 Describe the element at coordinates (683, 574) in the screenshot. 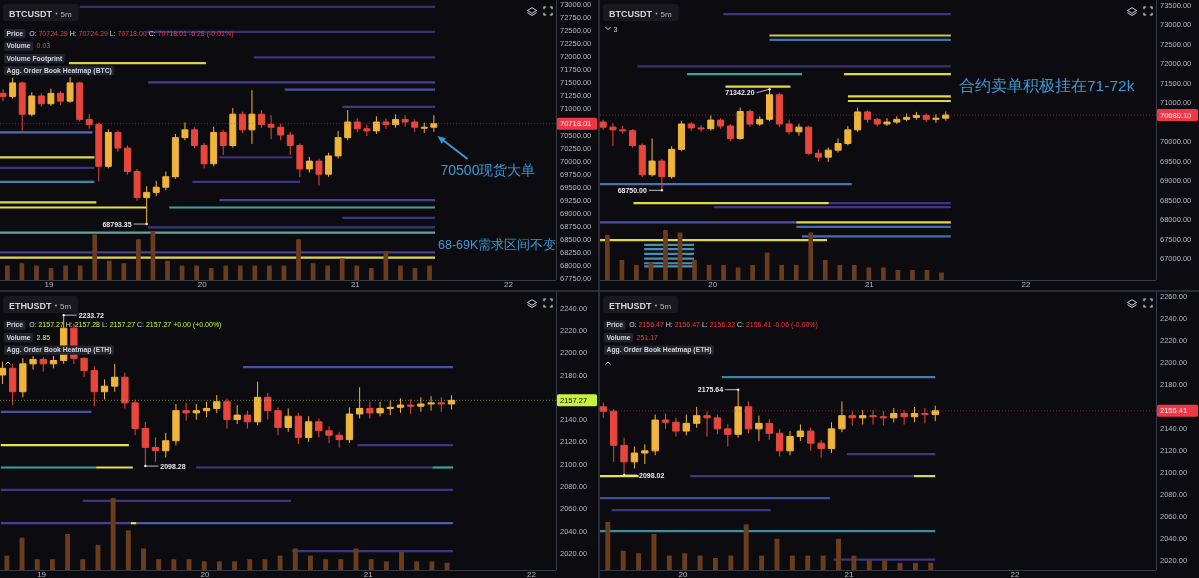

I see `x-tick-label: 20` at that location.